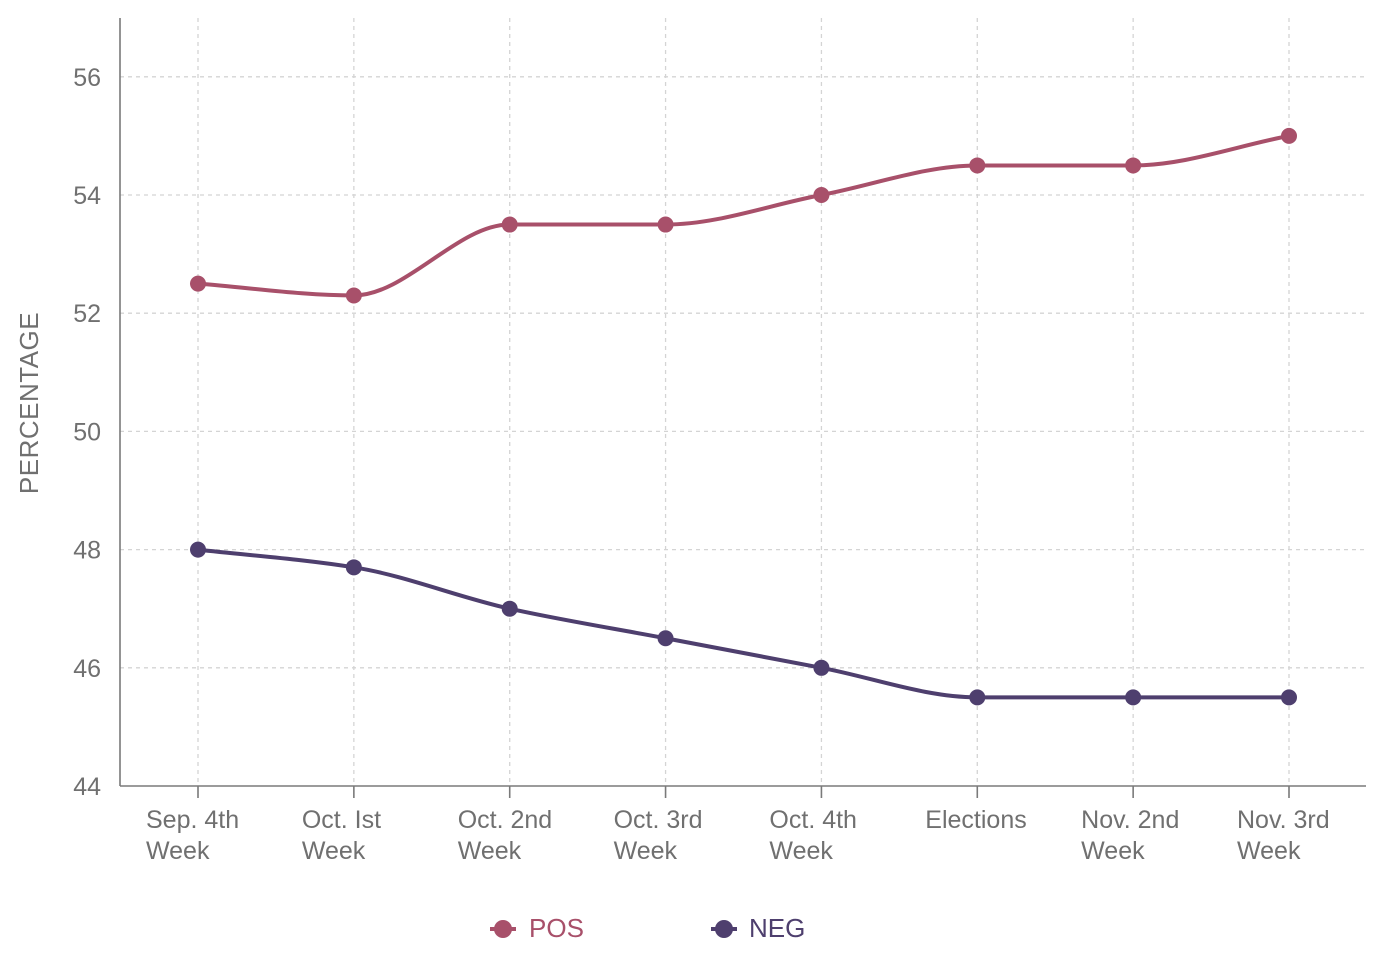  Describe the element at coordinates (647, 928) in the screenshot. I see `legend: POS NEG` at that location.